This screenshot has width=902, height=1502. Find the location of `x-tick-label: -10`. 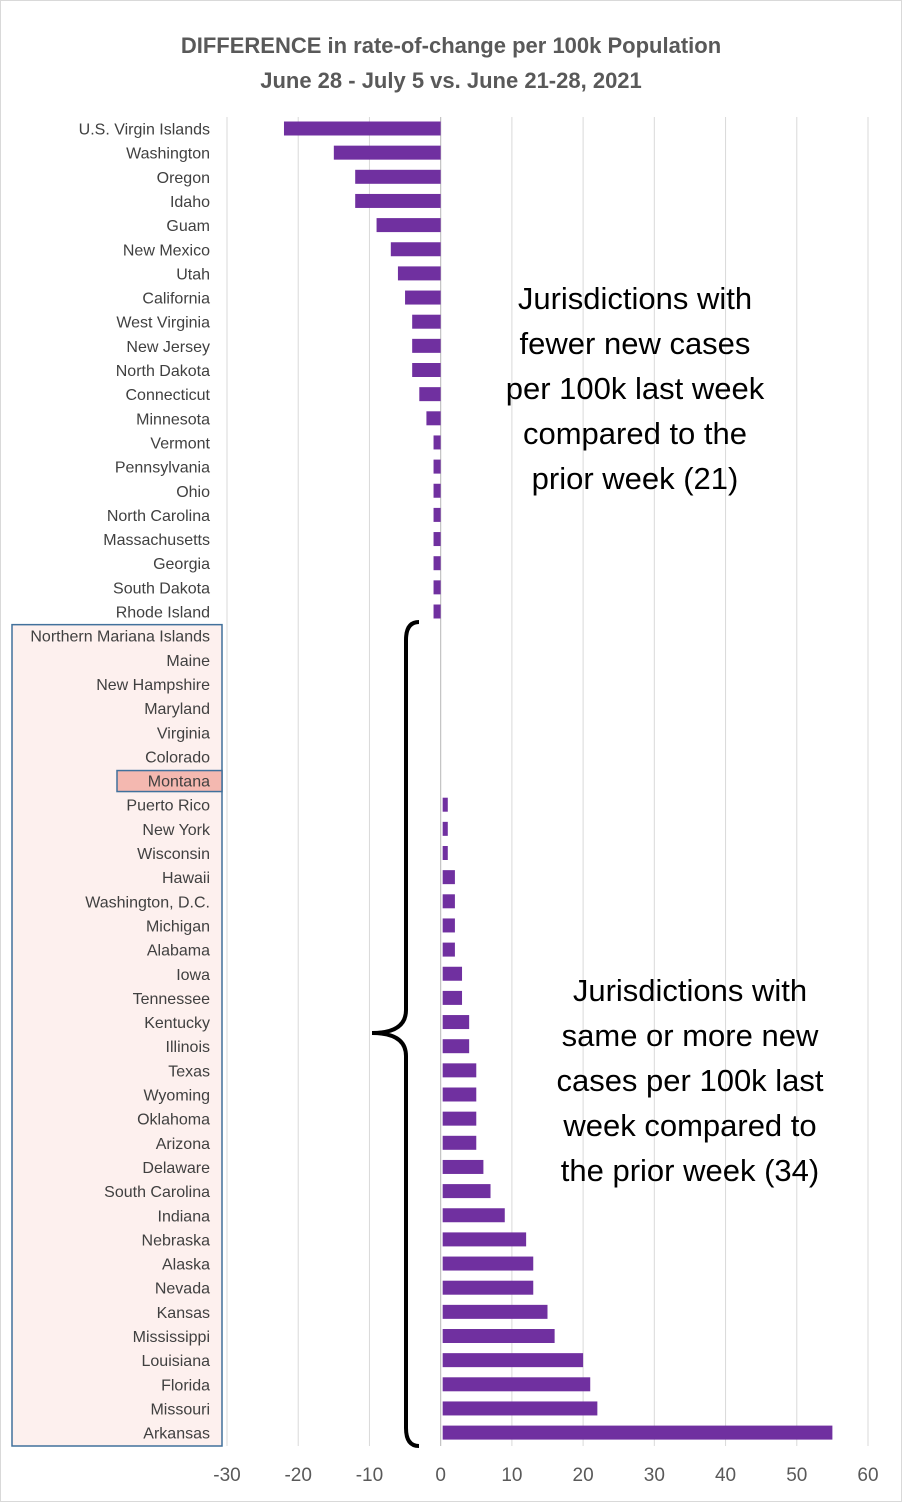

x-tick-label: -10 is located at coordinates (369, 1475).